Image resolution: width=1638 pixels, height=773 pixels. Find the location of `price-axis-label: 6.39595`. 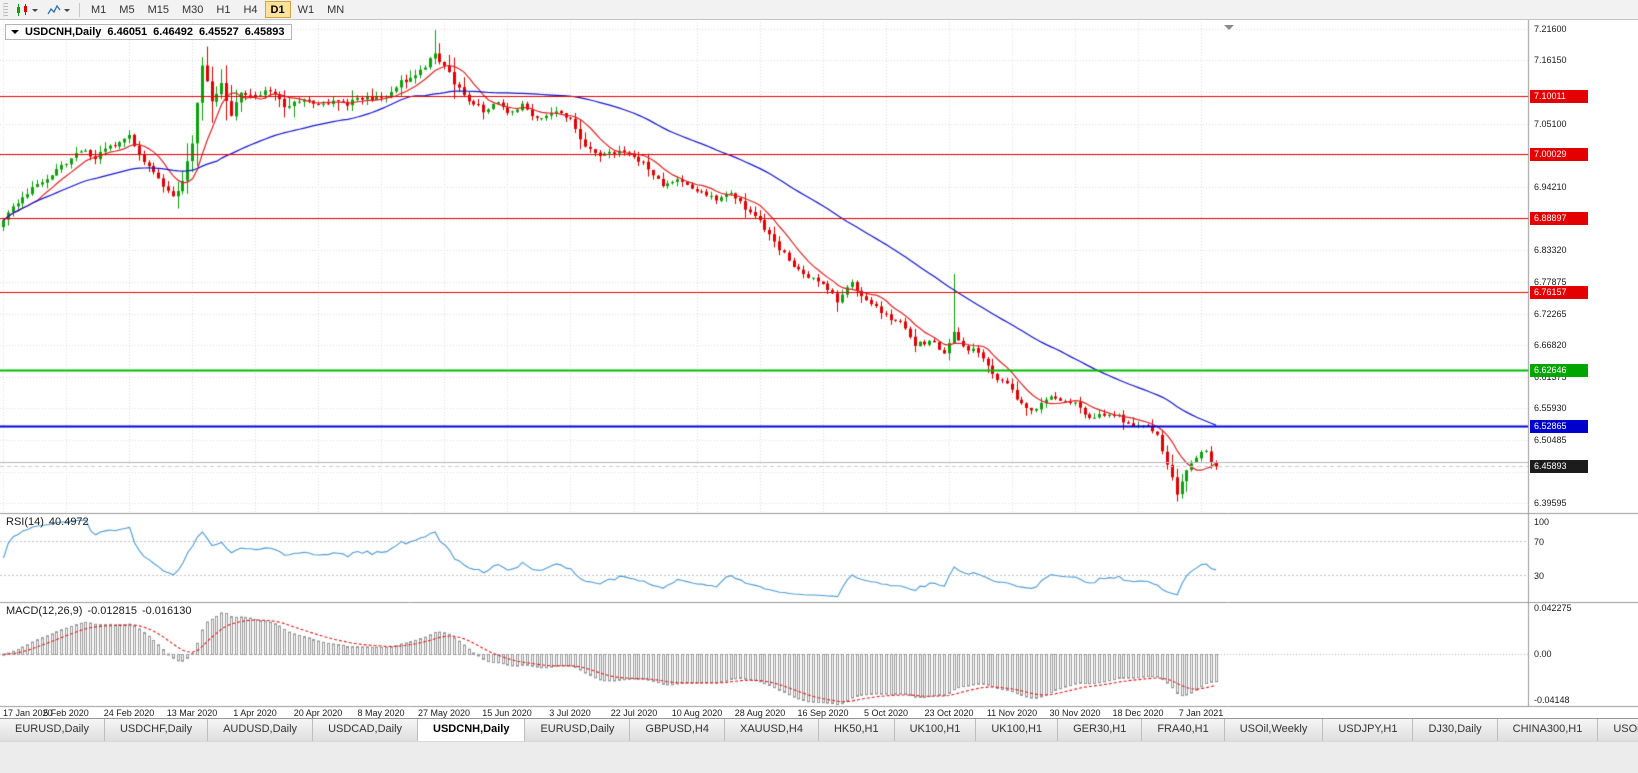

price-axis-label: 6.39595 is located at coordinates (1550, 503).